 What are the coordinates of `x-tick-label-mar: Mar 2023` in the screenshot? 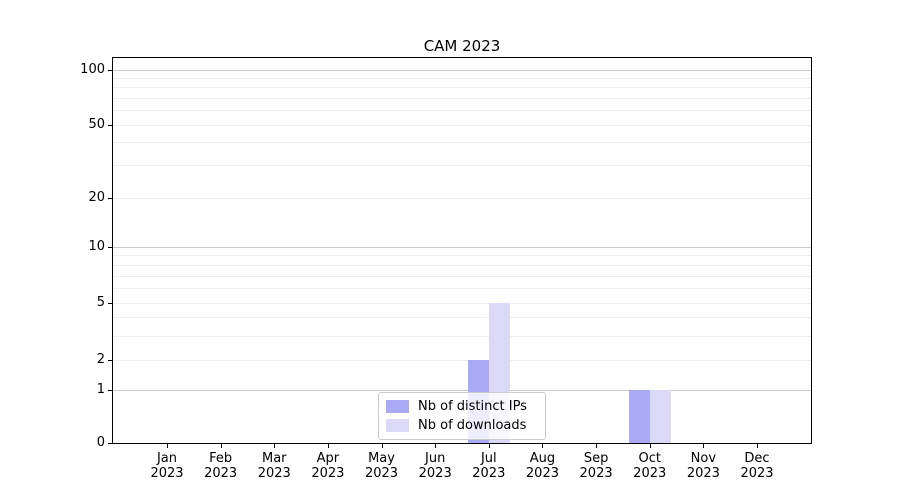 It's located at (274, 466).